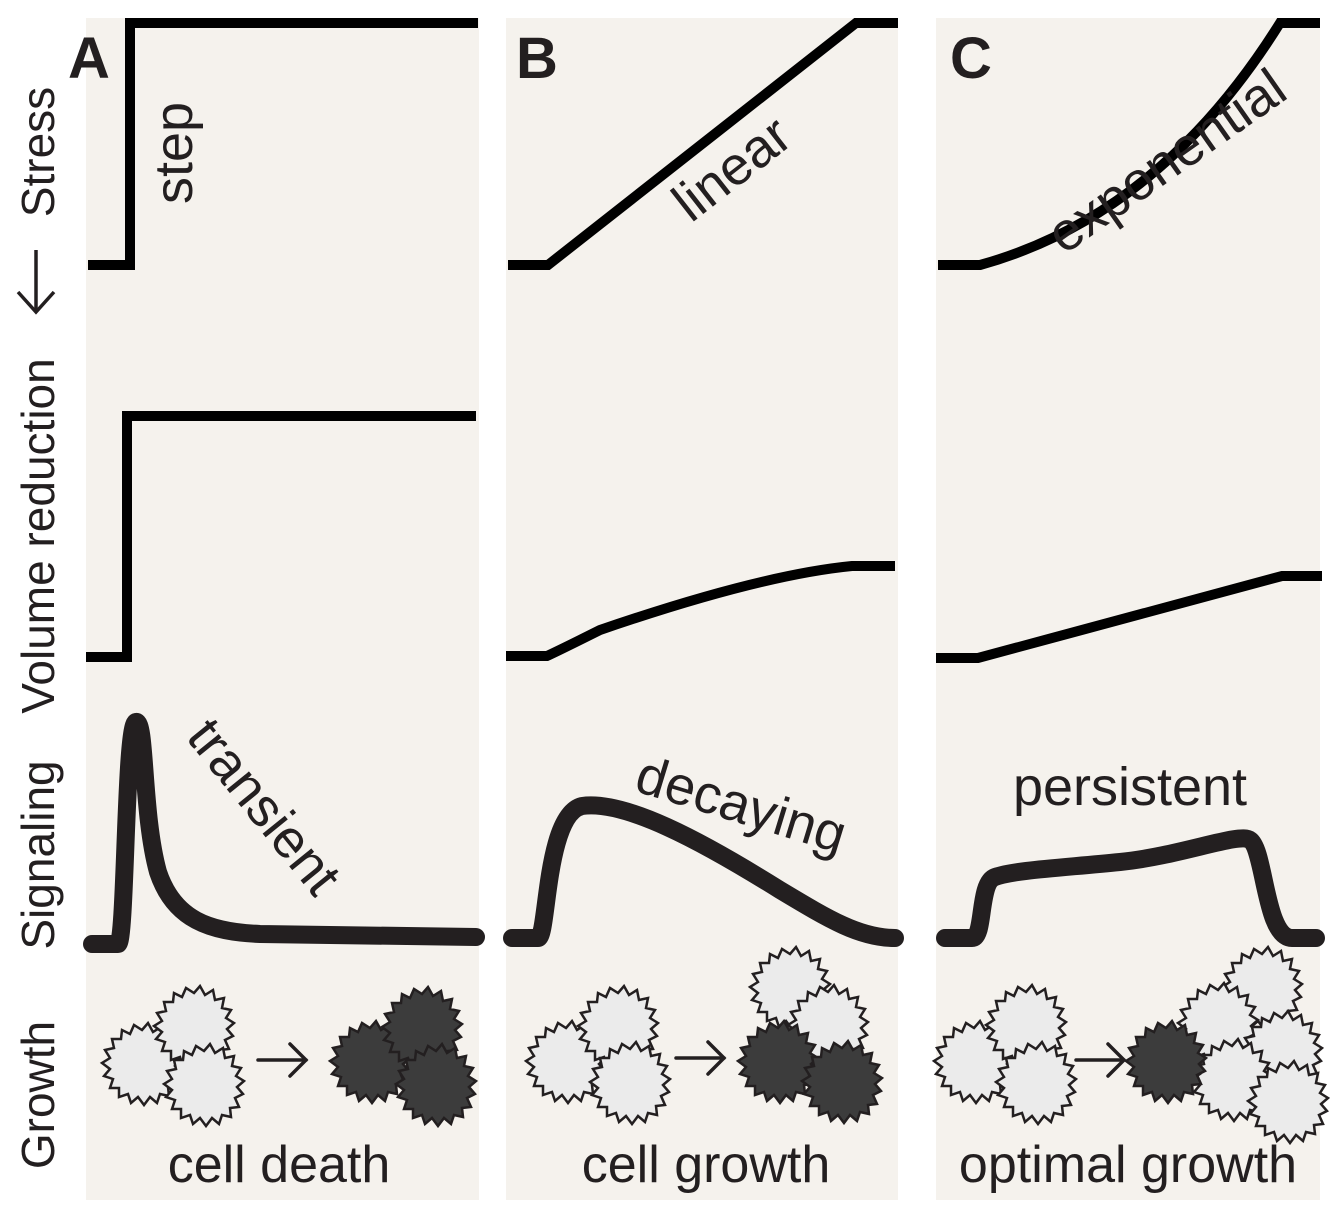  What do you see at coordinates (1130, 787) in the screenshot?
I see `signaling-label-persistent: persistent` at bounding box center [1130, 787].